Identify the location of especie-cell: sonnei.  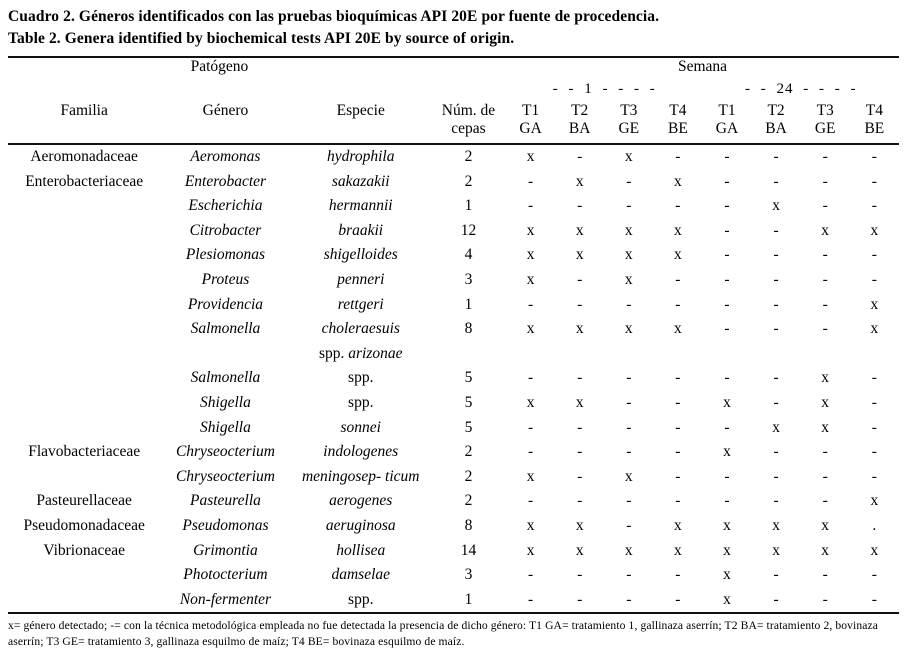
(361, 428).